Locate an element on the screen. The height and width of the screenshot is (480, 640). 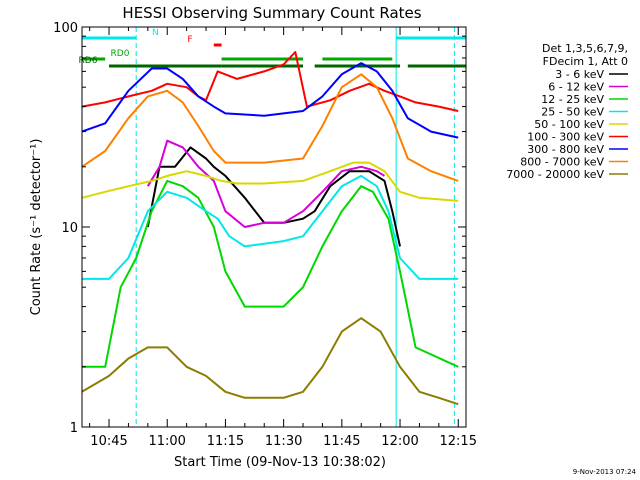
flag-label-rd0: RD0 is located at coordinates (120, 54).